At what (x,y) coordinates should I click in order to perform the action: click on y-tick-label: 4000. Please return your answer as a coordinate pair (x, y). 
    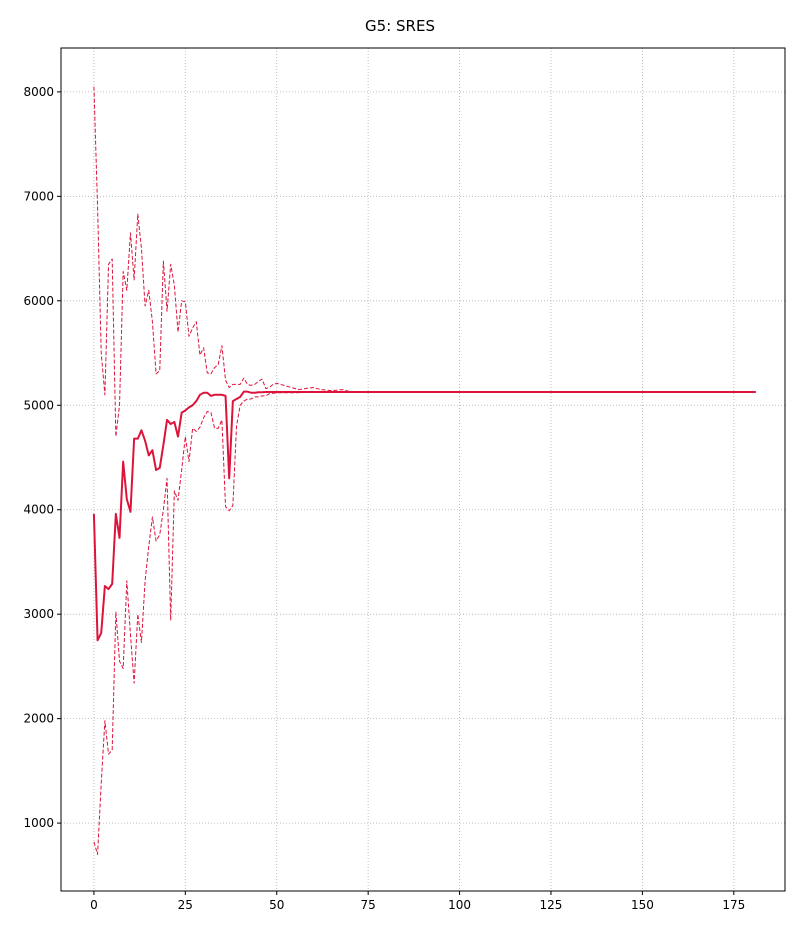
    Looking at the image, I should click on (38, 510).